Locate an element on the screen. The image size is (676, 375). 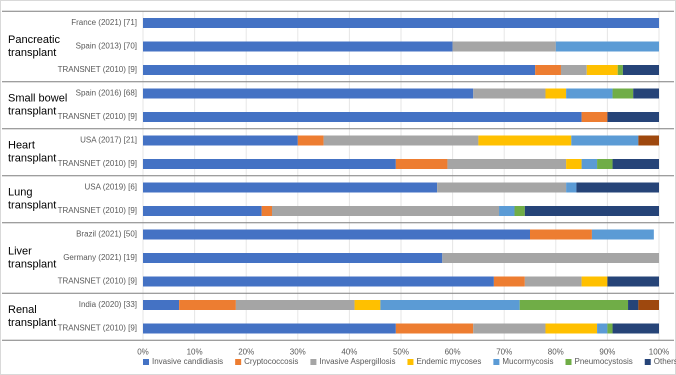
group-label: Renal is located at coordinates (22, 310).